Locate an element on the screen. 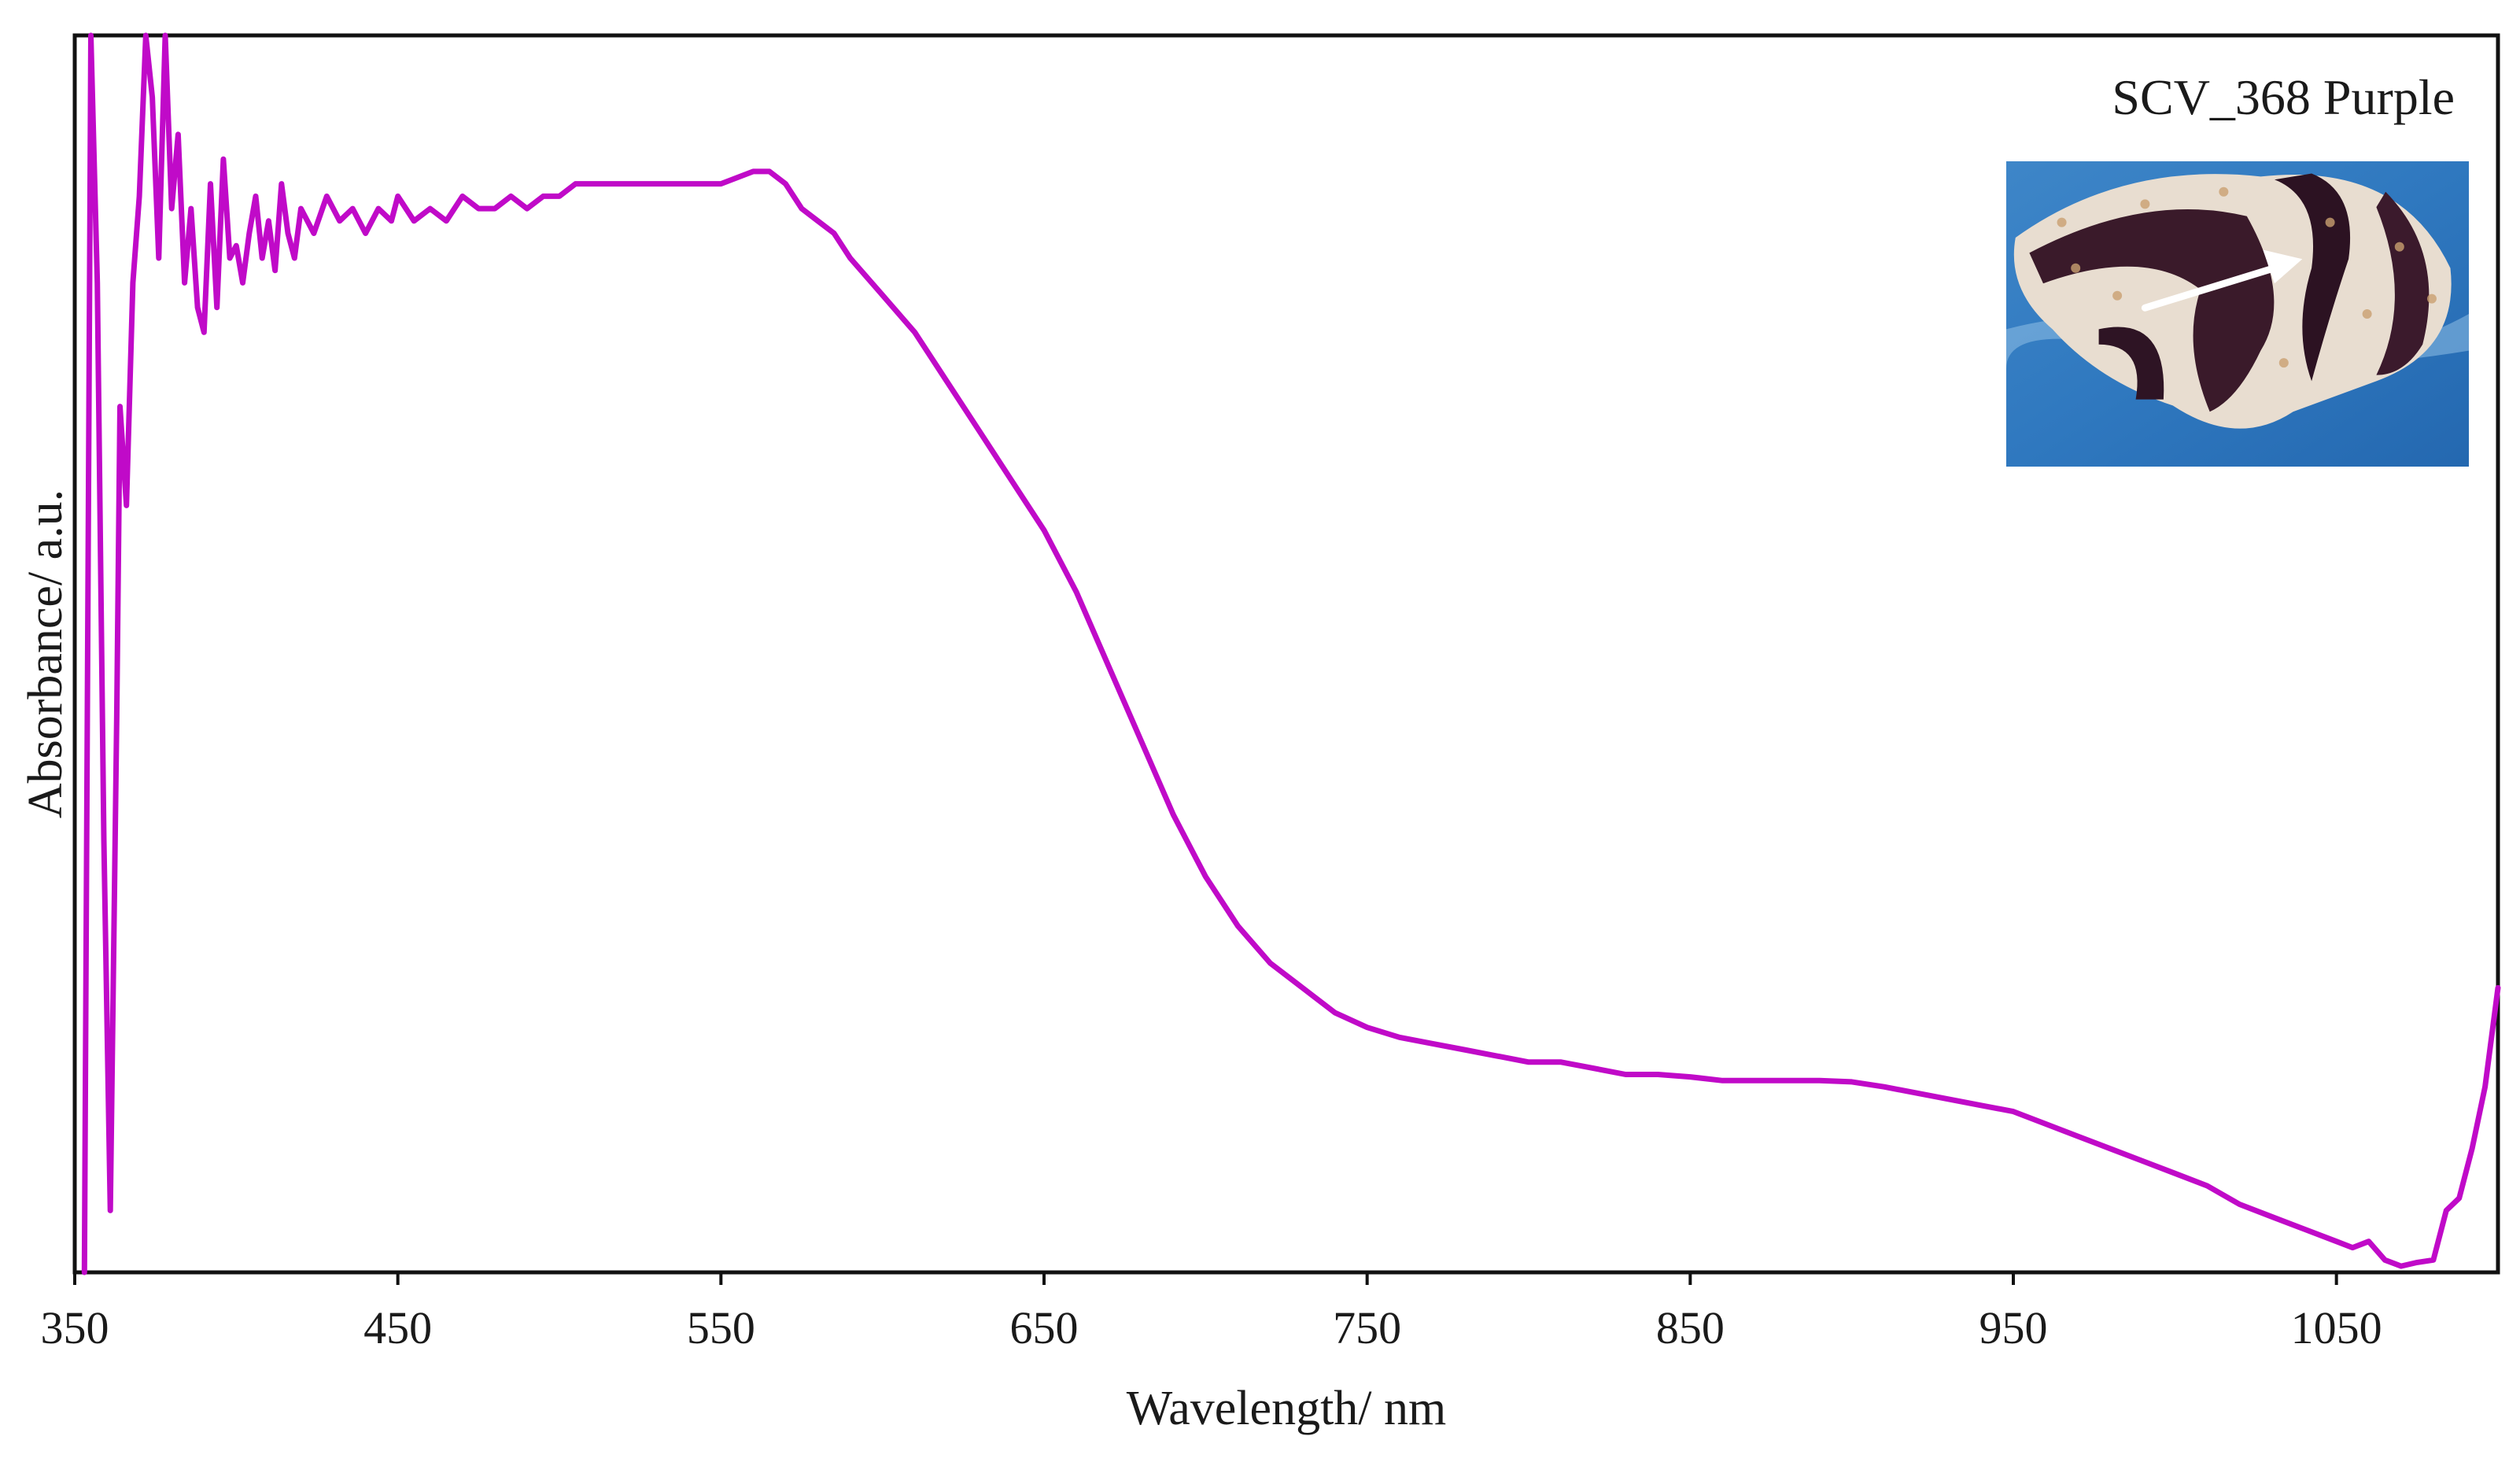 This screenshot has width=2520, height=1473. inset-arrow-head is located at coordinates (2283, 266).